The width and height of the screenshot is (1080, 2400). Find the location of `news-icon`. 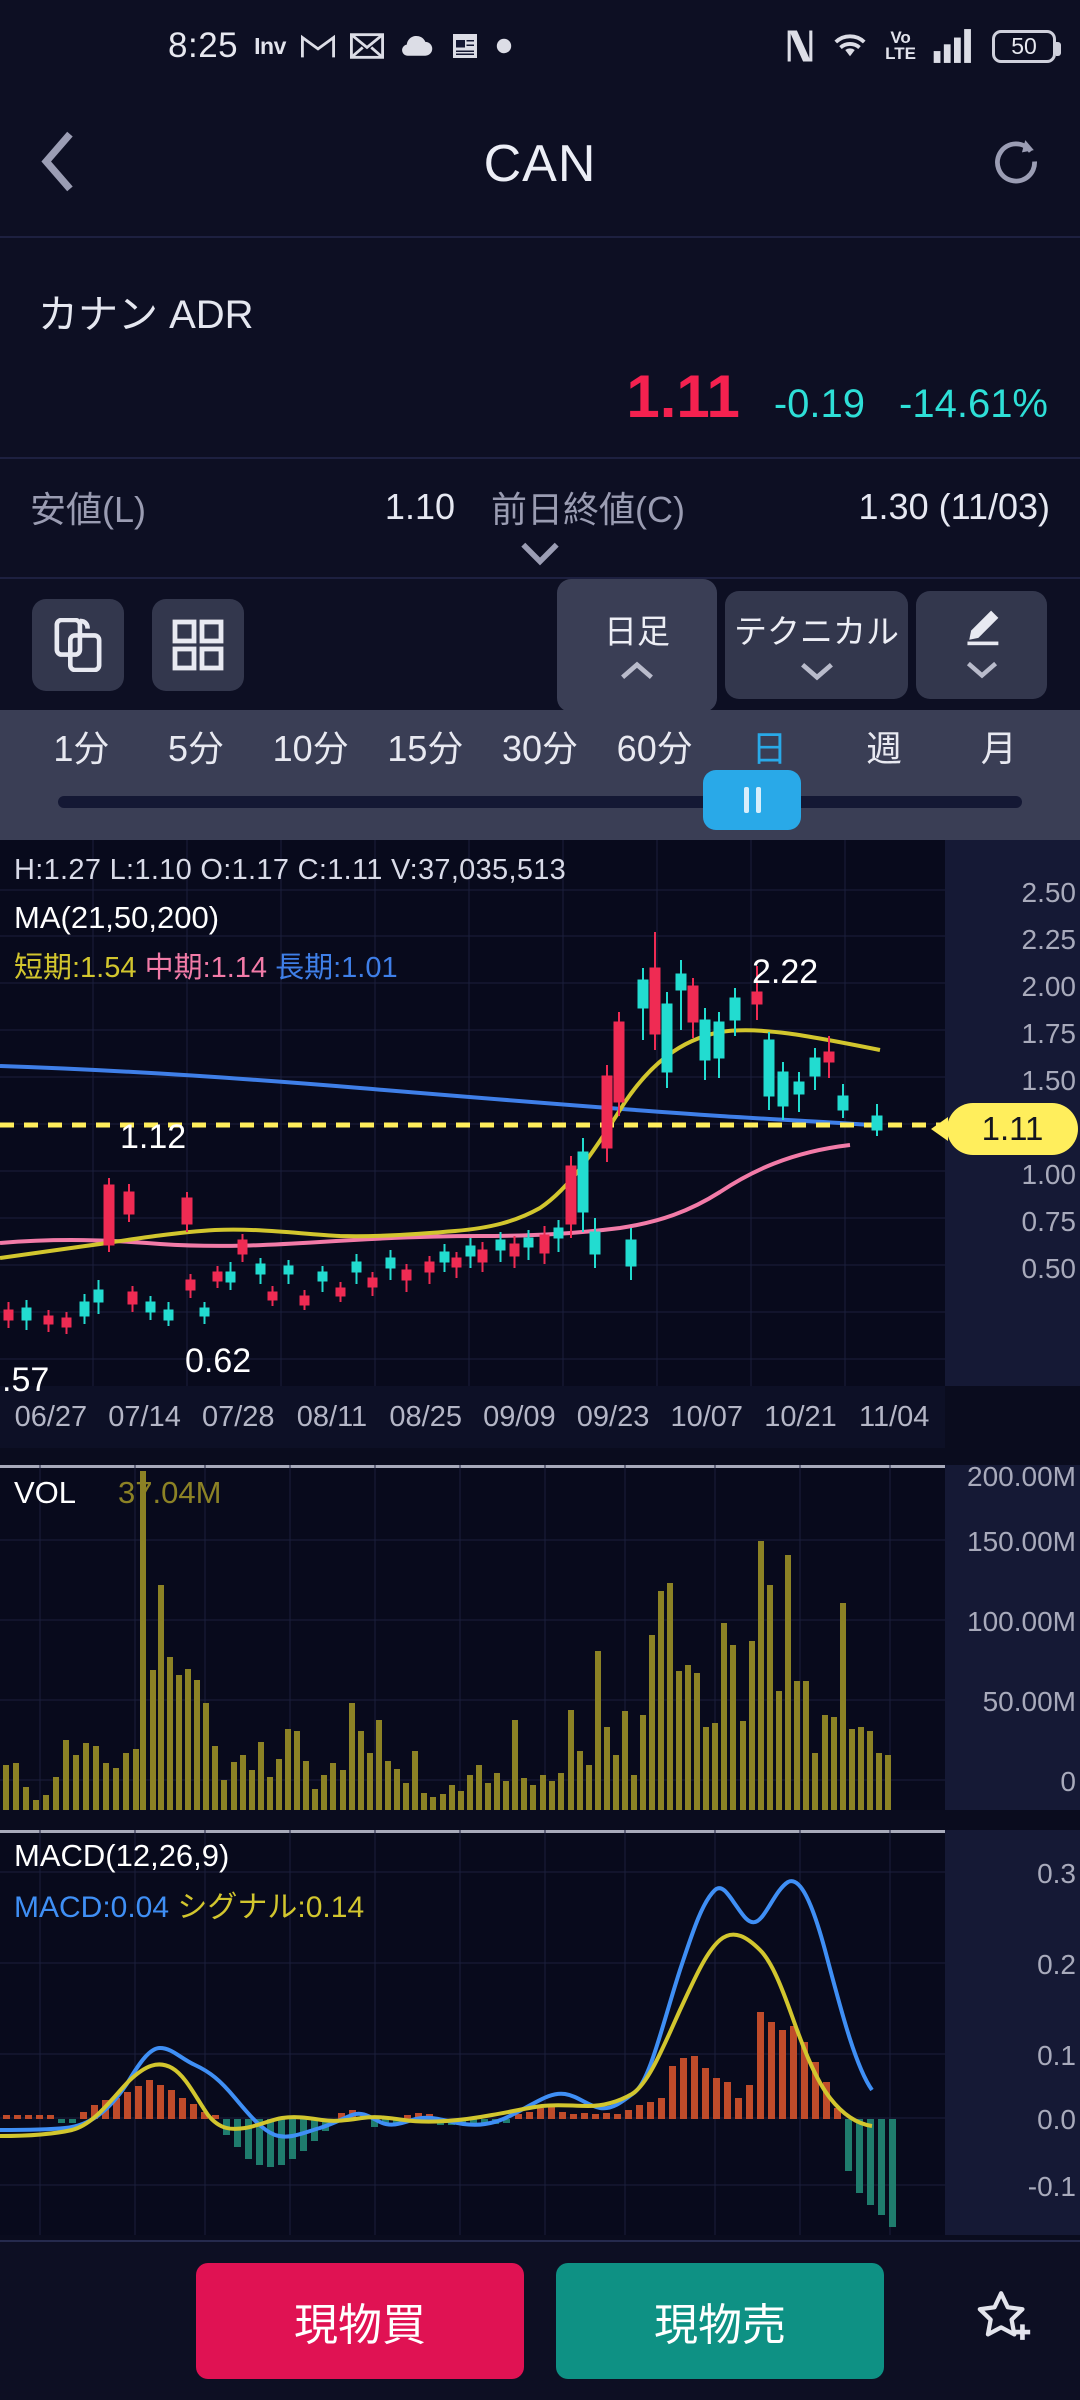

news-icon is located at coordinates (465, 46).